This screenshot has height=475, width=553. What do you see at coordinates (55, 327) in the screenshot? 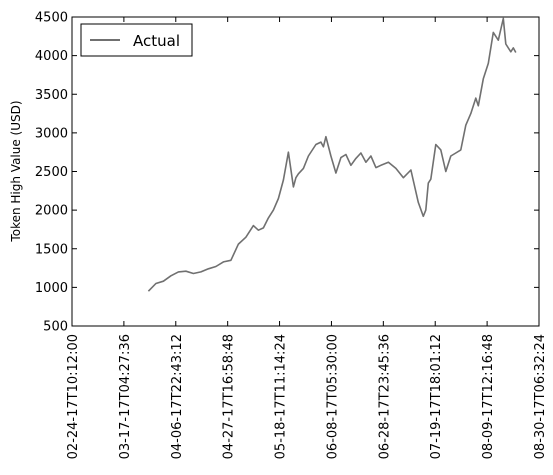
I see `y-tick-label: 500` at bounding box center [55, 327].